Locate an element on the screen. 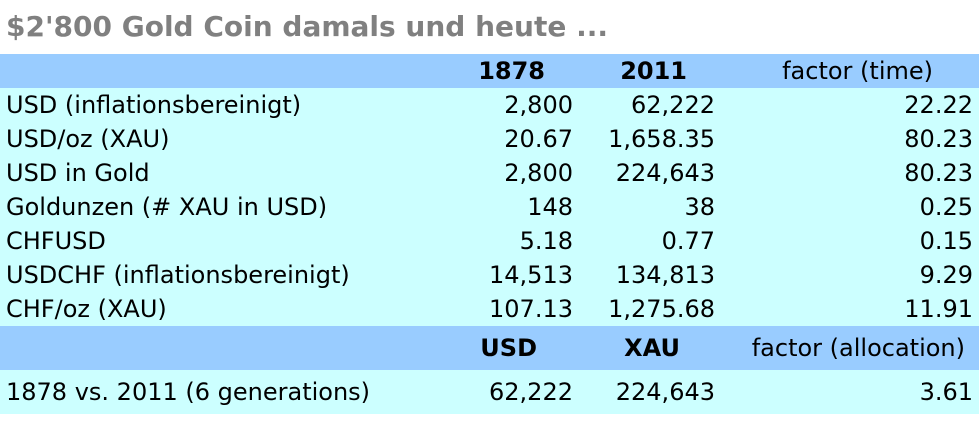  row-value-2011: 38 is located at coordinates (699, 207).